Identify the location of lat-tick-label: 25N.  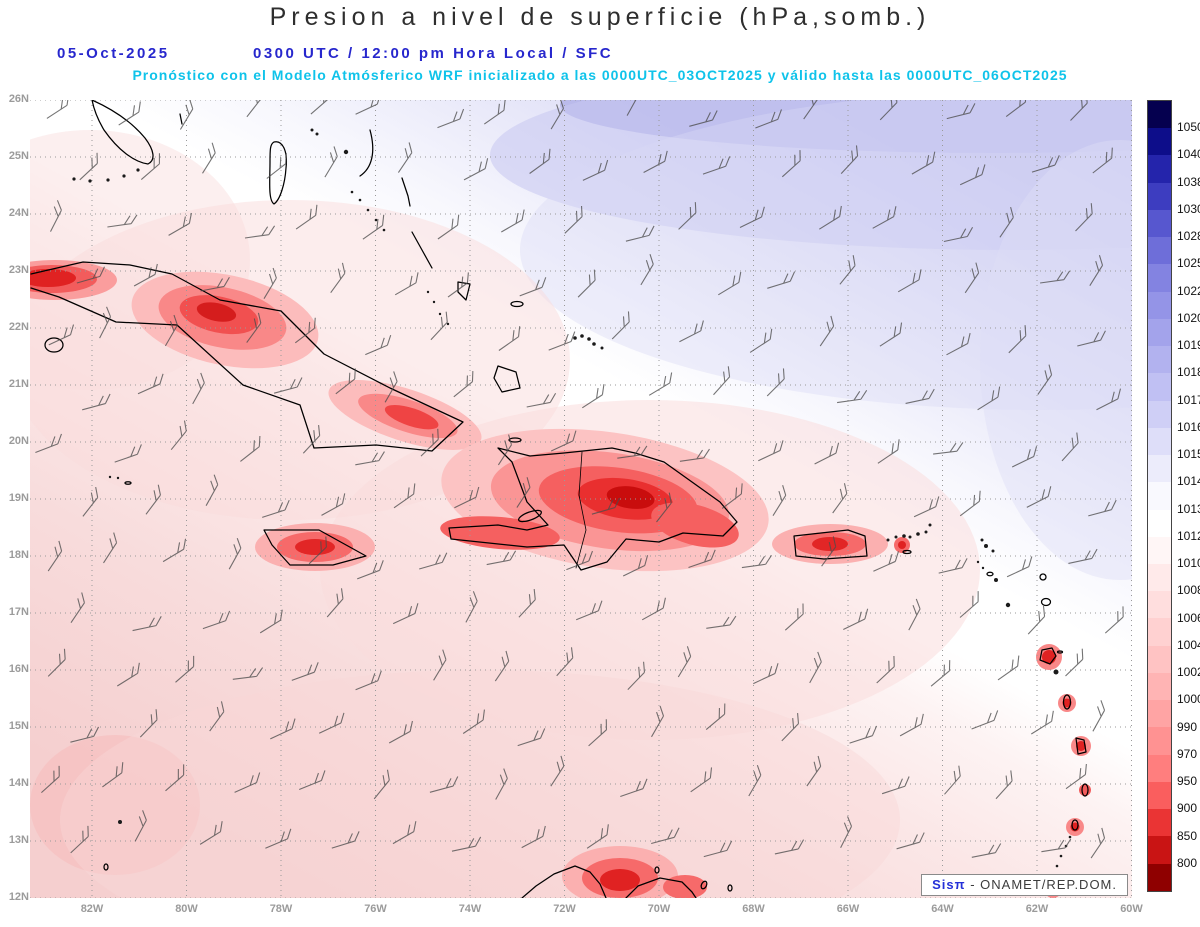
(18, 156).